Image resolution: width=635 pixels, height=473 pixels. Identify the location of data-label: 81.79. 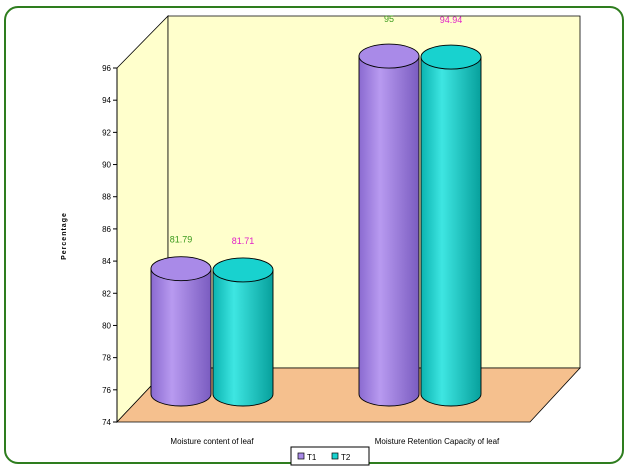
(181, 240).